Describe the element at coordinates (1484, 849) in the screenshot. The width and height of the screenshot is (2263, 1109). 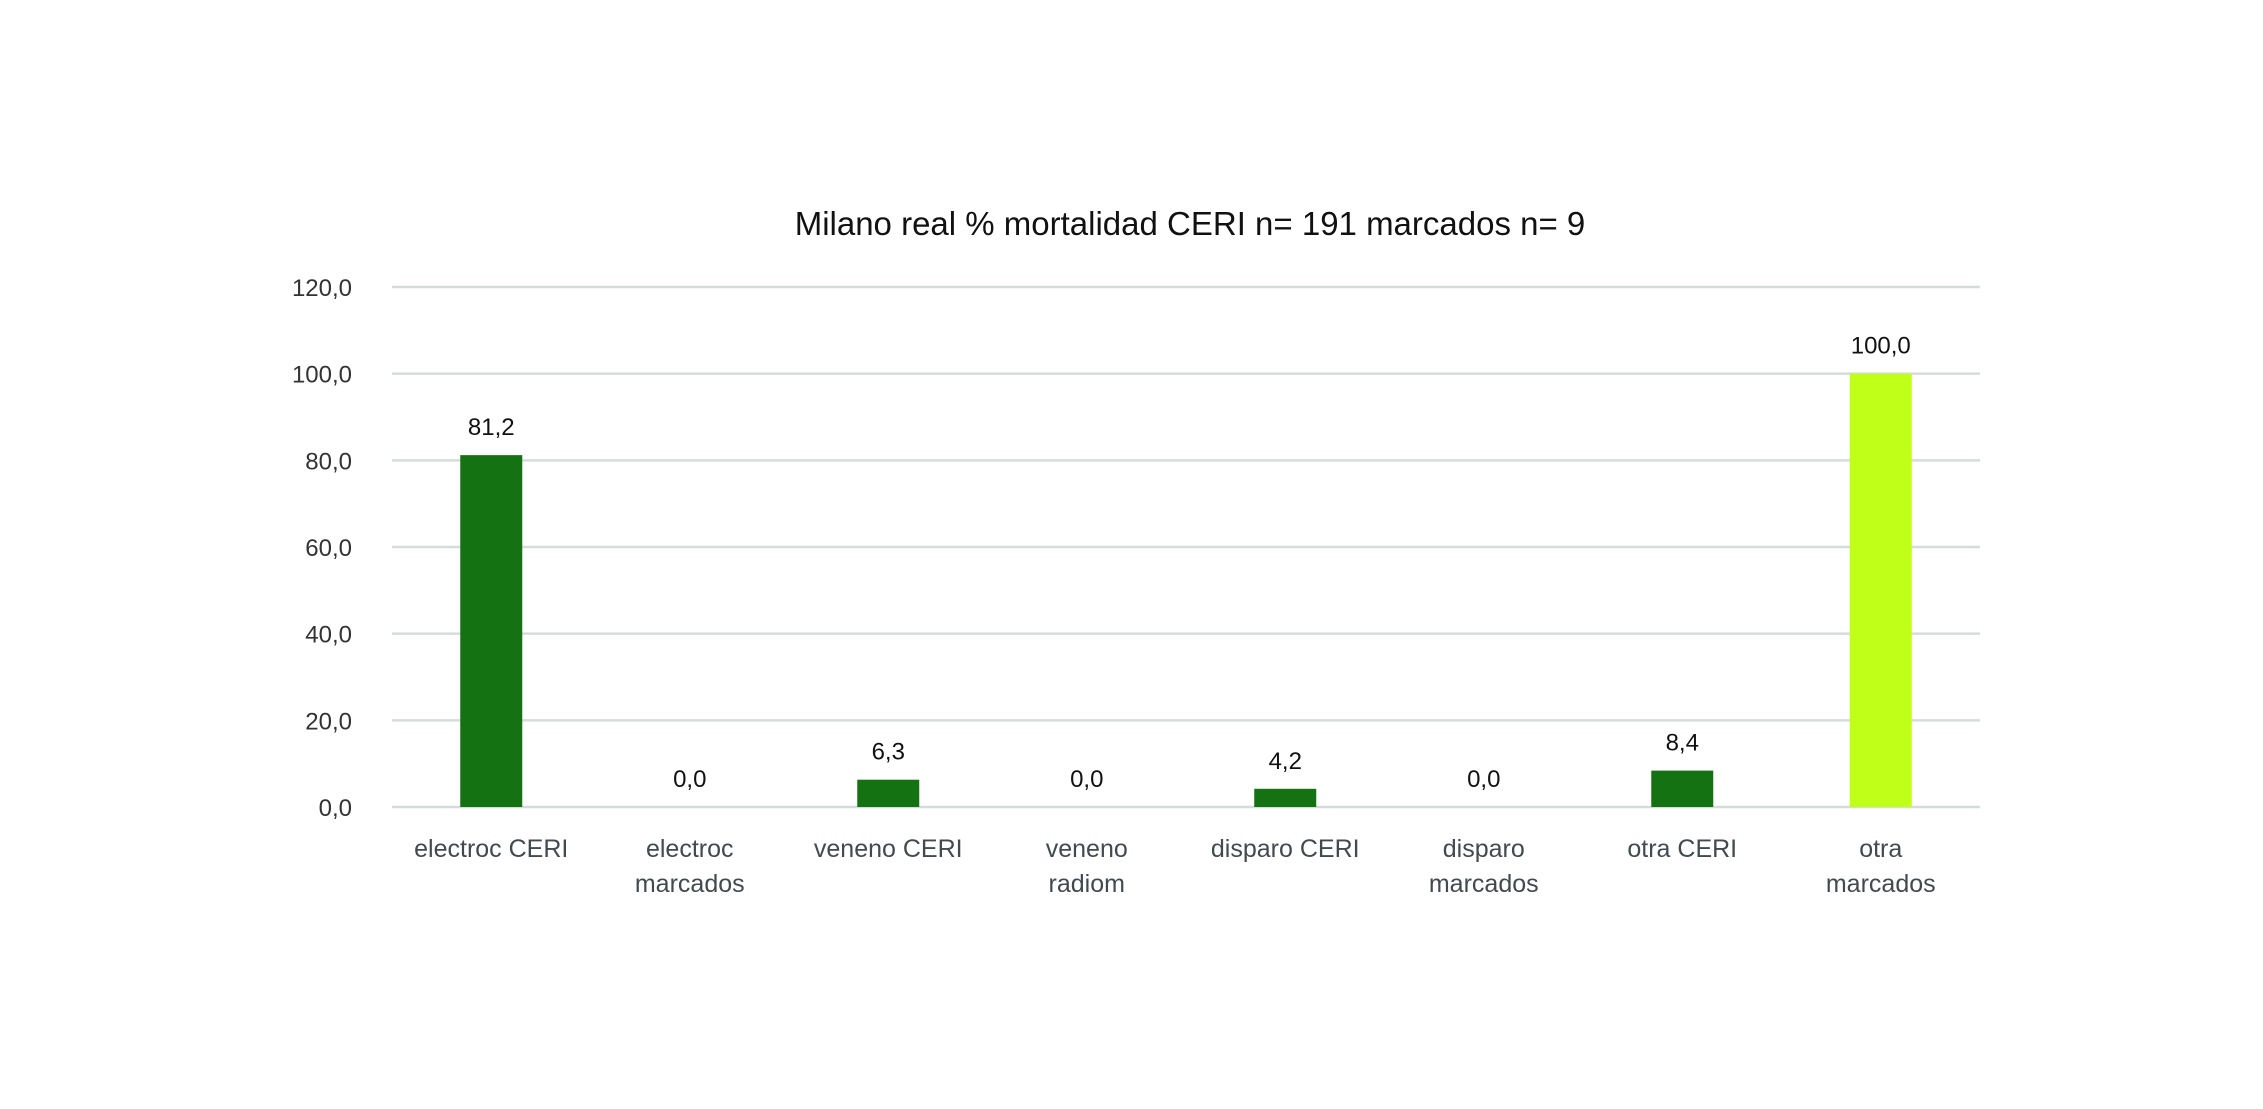
I see `category-label-line: disparo` at that location.